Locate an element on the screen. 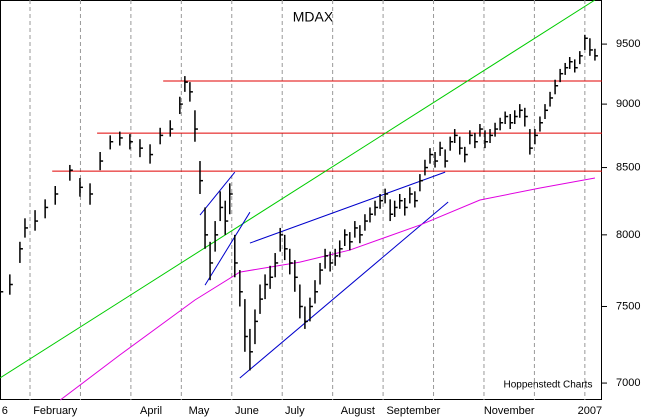 The height and width of the screenshot is (420, 669). x-tick-label: July is located at coordinates (295, 411).